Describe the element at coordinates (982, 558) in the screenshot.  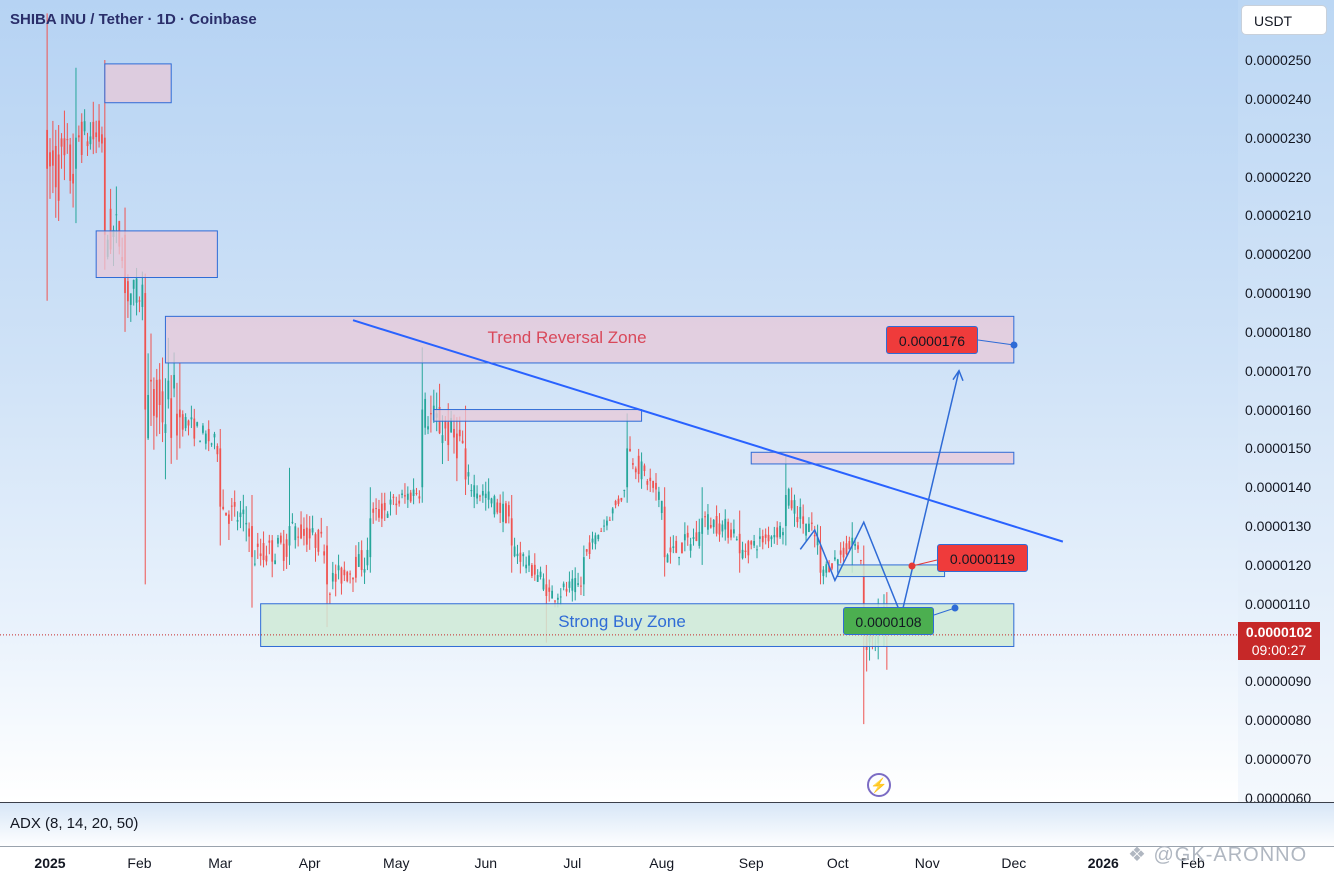
I see `target-mid-label: 0.0000119` at that location.